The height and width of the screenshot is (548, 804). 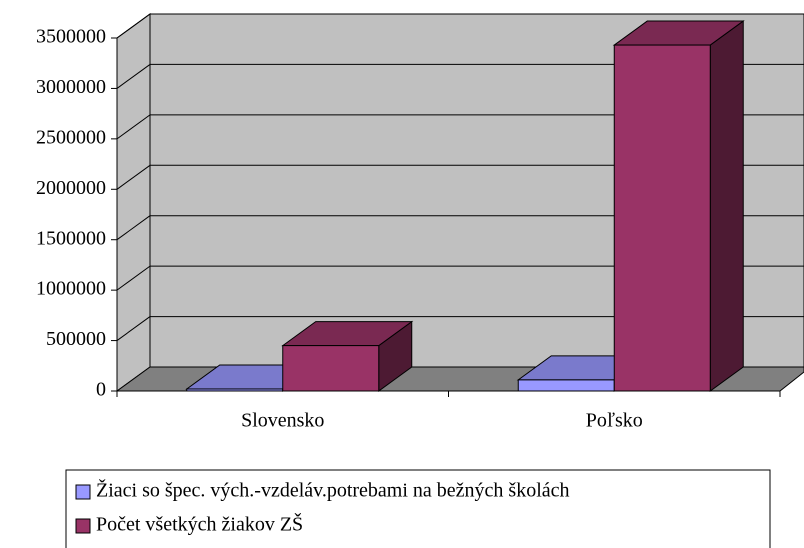 What do you see at coordinates (71, 289) in the screenshot?
I see `y-tick-label: 1000000` at bounding box center [71, 289].